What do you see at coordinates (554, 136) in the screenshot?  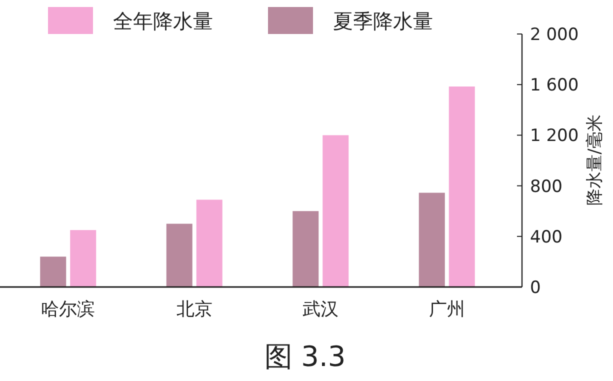 I see `y-tick-label: 1 200` at bounding box center [554, 136].